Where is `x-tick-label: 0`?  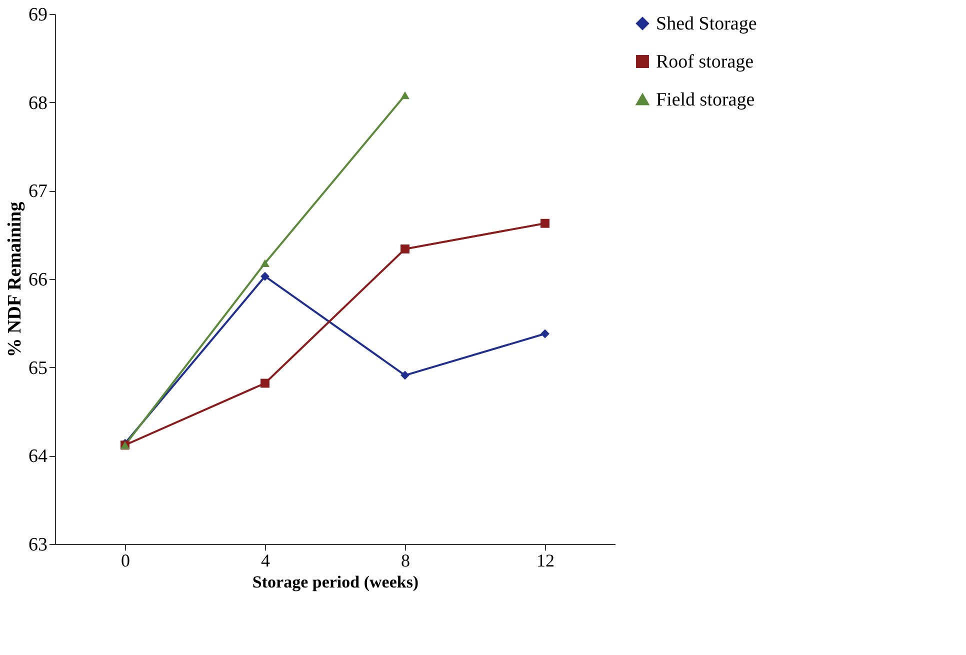
x-tick-label: 0 is located at coordinates (125, 560).